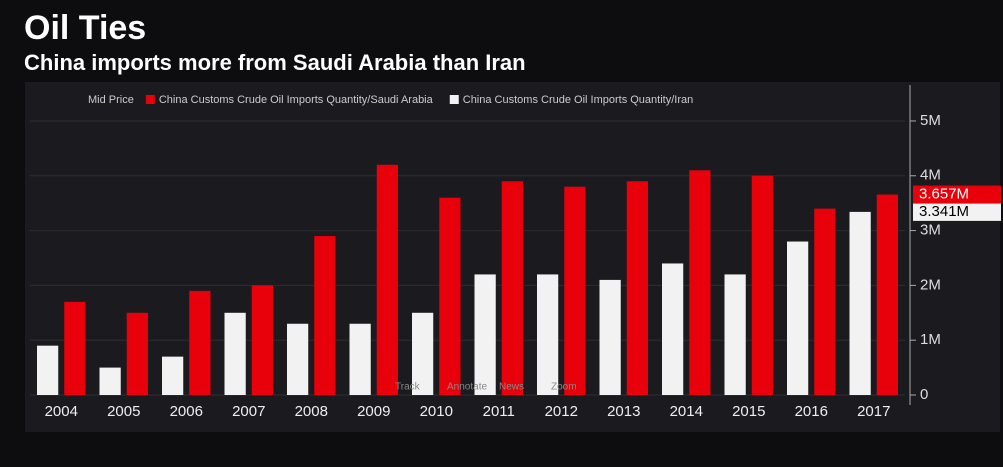  Describe the element at coordinates (564, 387) in the screenshot. I see `toolbar-button: Zoom` at that location.